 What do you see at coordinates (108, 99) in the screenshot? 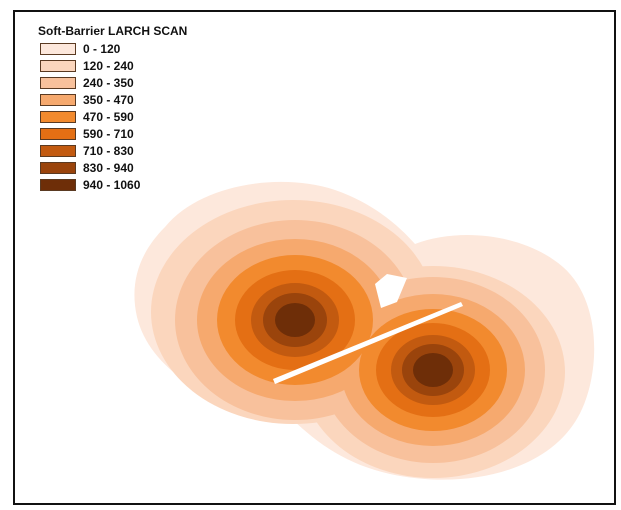
I see `legend-label: 350 - 470` at bounding box center [108, 99].